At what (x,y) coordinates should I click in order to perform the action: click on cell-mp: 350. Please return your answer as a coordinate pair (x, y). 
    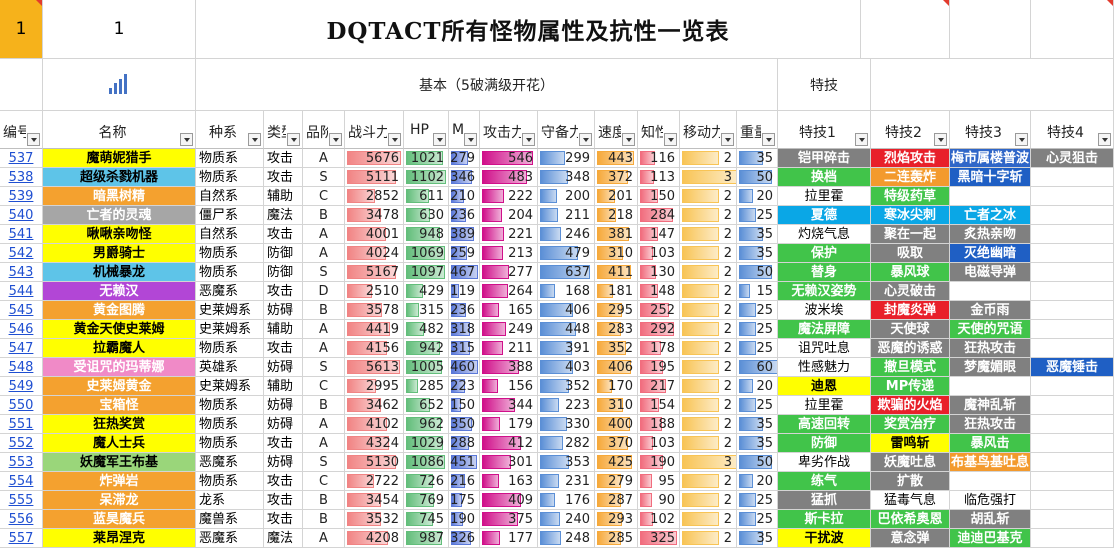
    Looking at the image, I should click on (464, 424).